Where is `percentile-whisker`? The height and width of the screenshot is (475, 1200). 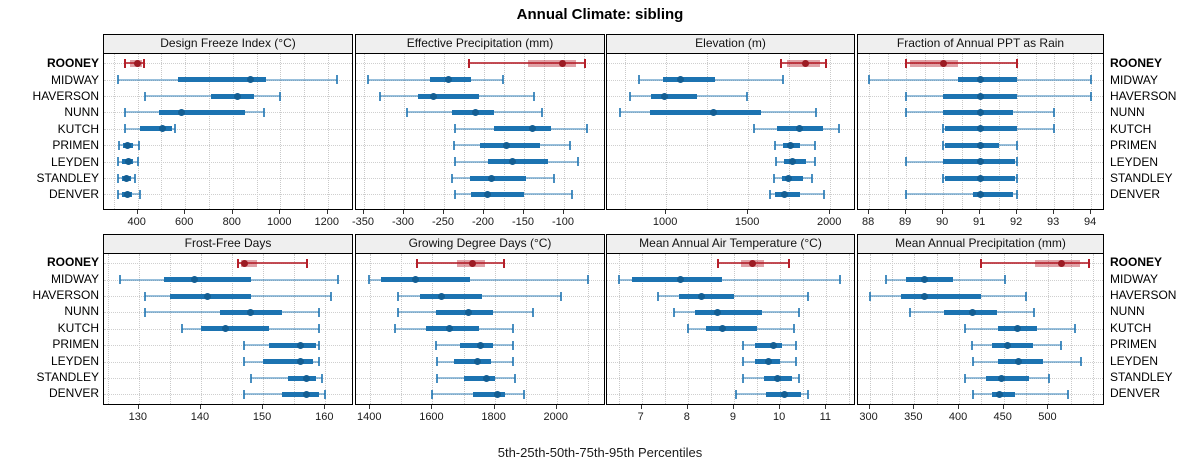
percentile-whisker is located at coordinates (272, 263).